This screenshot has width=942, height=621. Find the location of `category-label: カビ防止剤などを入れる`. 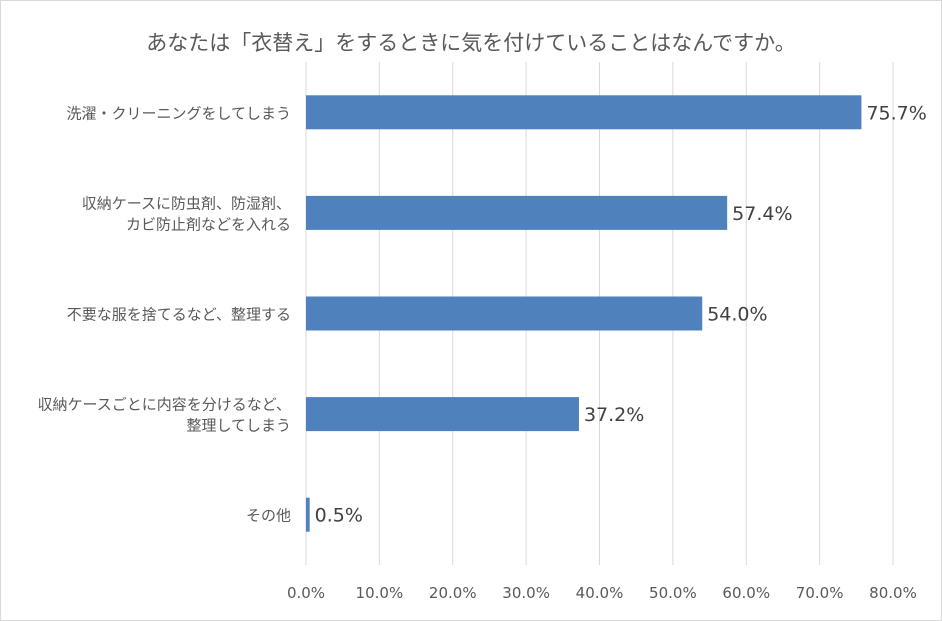

category-label: カビ防止剤などを入れる is located at coordinates (208, 224).